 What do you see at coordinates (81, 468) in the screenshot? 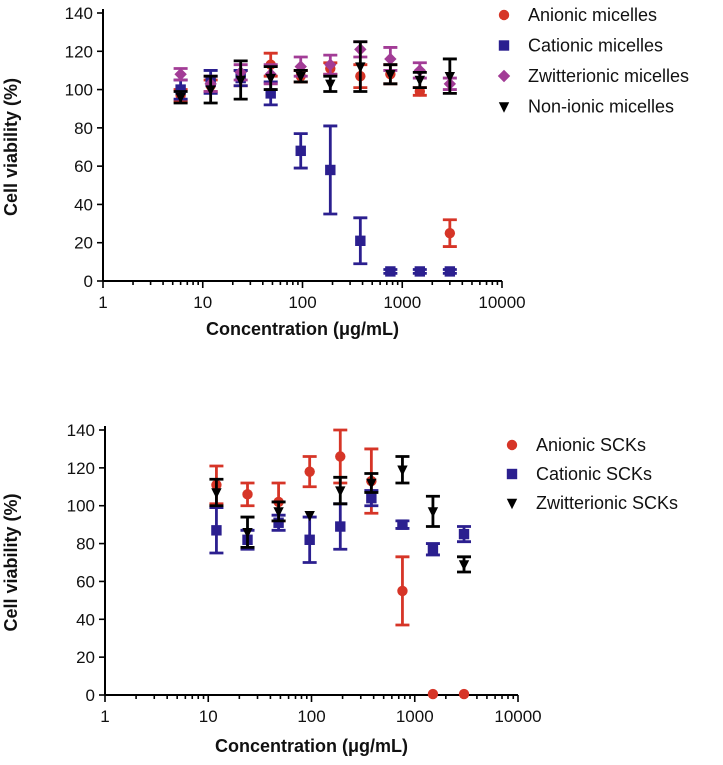
I see `chart2-y-tick-label: 120` at bounding box center [81, 468].